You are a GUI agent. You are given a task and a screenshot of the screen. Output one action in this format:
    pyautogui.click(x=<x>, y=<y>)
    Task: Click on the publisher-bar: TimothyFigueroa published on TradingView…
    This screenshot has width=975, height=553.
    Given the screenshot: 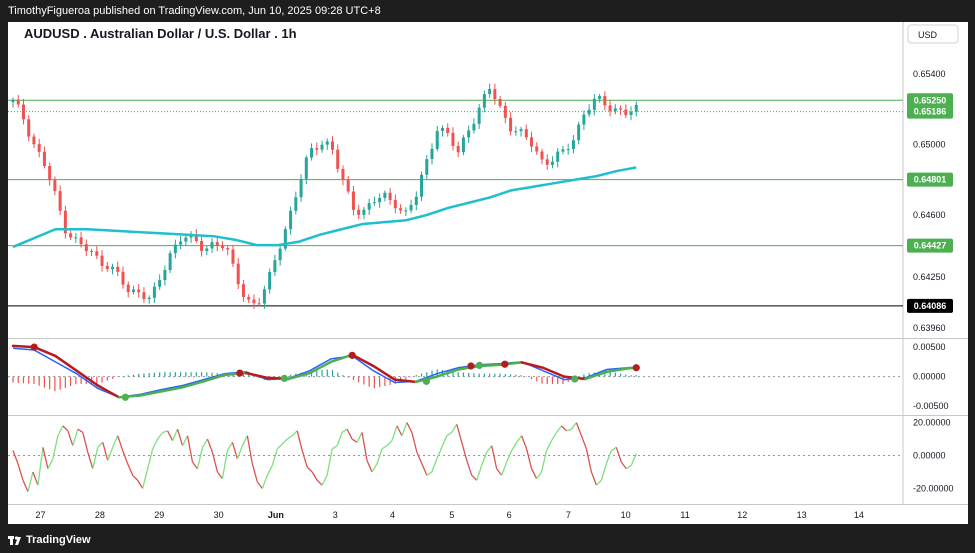 What is the action you would take?
    pyautogui.click(x=487, y=11)
    